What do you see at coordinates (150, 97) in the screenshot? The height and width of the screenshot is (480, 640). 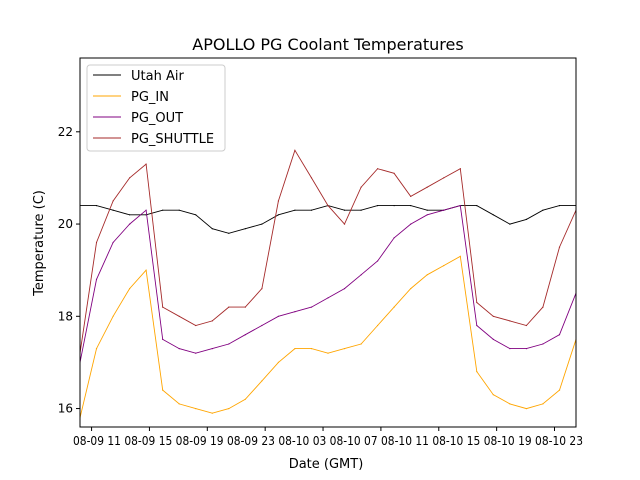 I see `legend-label: PG_IN` at bounding box center [150, 97].